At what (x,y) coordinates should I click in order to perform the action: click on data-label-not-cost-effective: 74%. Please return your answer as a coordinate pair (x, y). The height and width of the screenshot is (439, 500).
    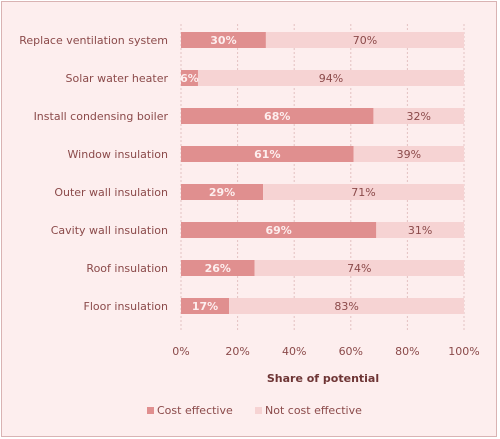
    Looking at the image, I should click on (359, 268).